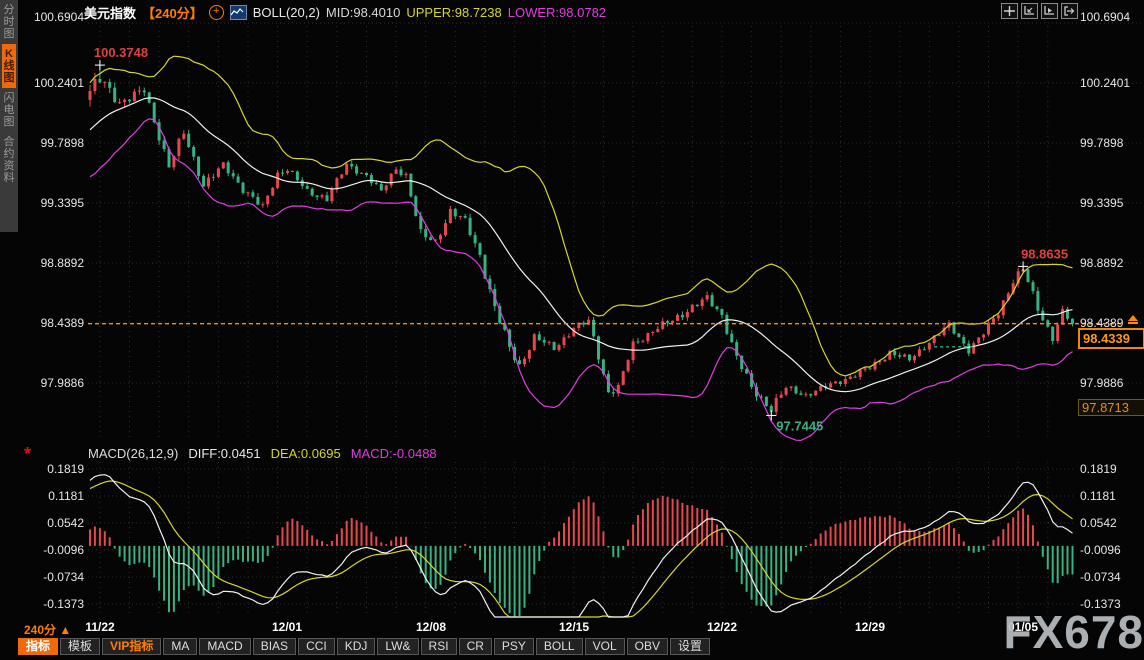  Describe the element at coordinates (513, 646) in the screenshot. I see `toolbar-button-psy: PSY` at that location.